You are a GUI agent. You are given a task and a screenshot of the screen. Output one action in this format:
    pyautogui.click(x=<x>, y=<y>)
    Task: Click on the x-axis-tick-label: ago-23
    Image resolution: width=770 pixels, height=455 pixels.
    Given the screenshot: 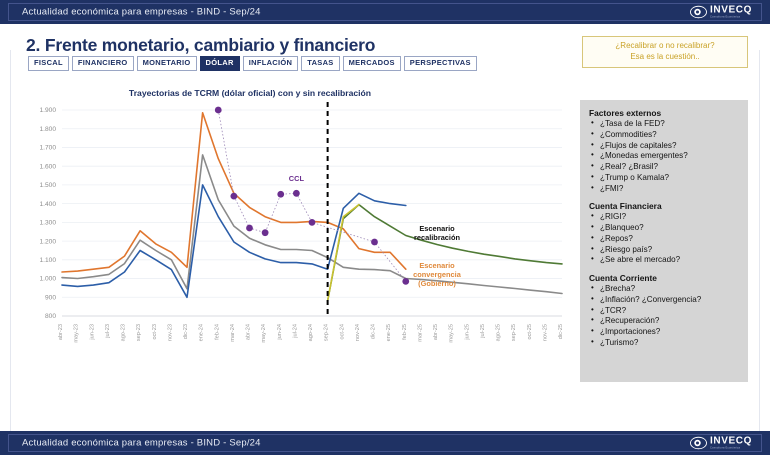 What is the action you would take?
    pyautogui.click(x=124, y=332)
    